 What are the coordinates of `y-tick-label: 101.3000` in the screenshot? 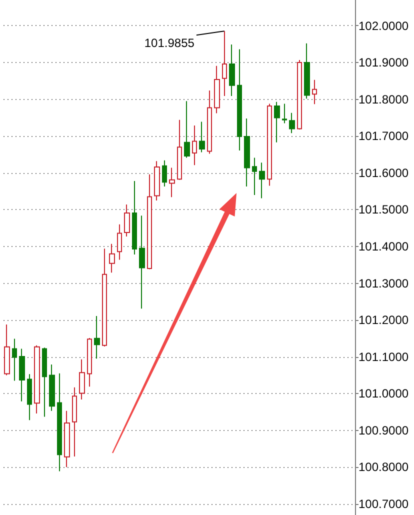 It's located at (383, 283).